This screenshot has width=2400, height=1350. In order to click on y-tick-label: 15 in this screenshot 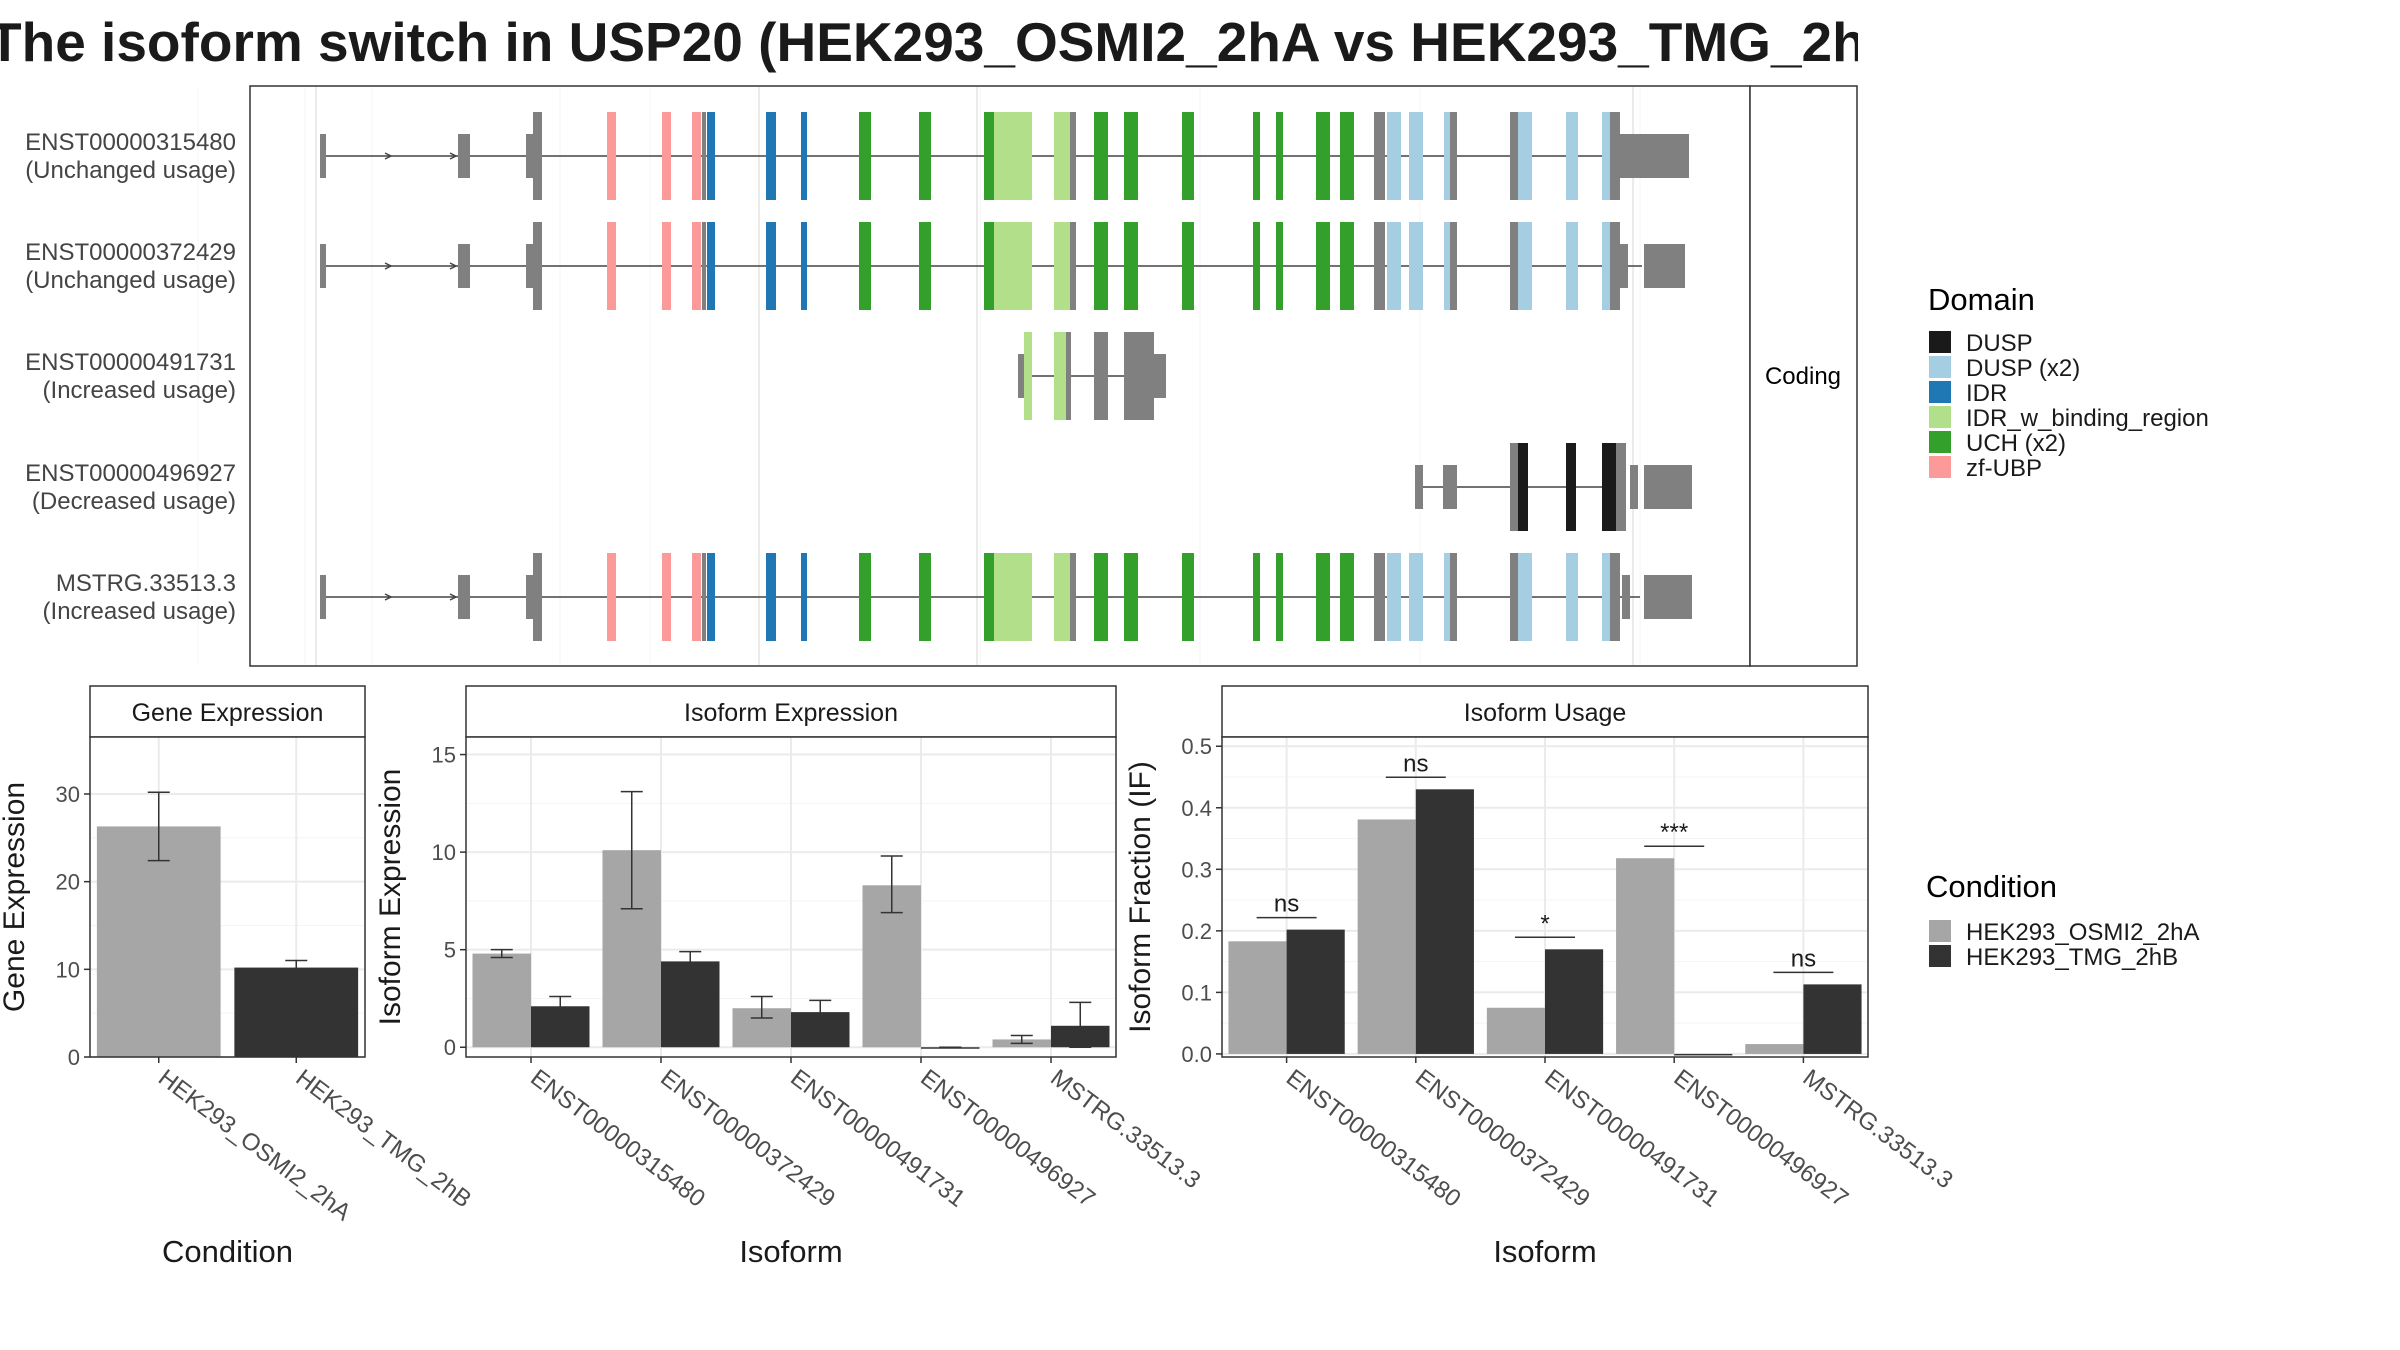, I will do `click(444, 755)`.